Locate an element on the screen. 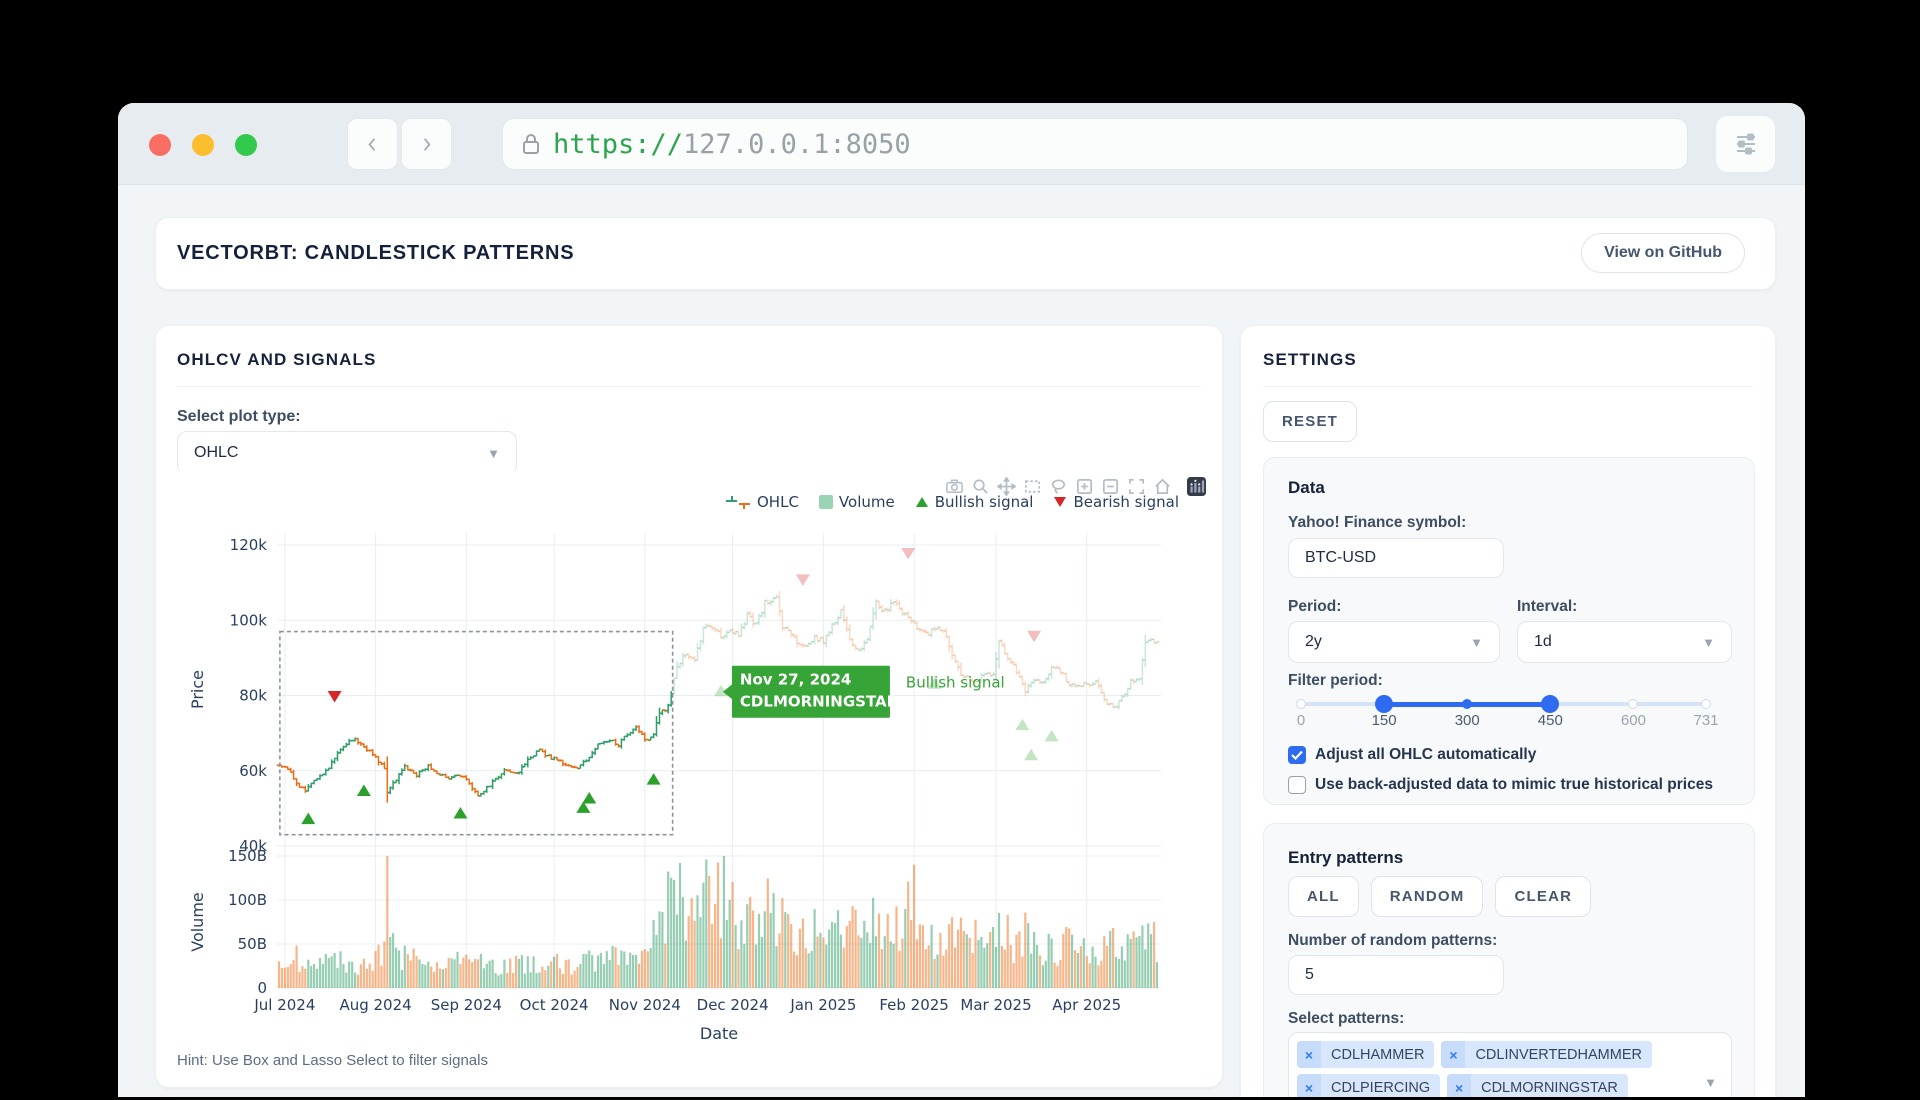  symbol-value: BTC-USD is located at coordinates (1341, 557).